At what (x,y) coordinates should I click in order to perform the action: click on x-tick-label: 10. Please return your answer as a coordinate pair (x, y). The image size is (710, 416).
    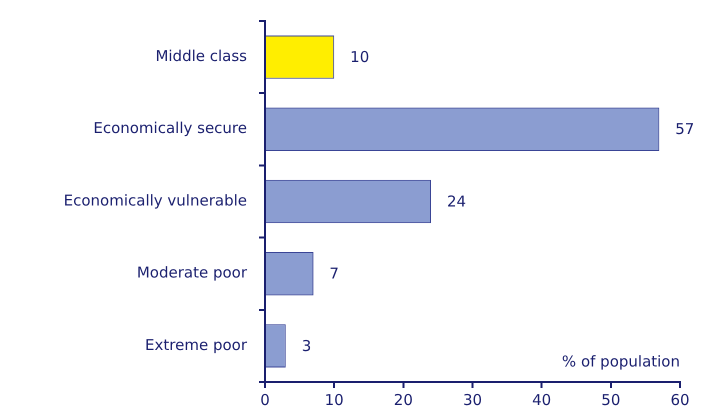
    Looking at the image, I should click on (334, 399).